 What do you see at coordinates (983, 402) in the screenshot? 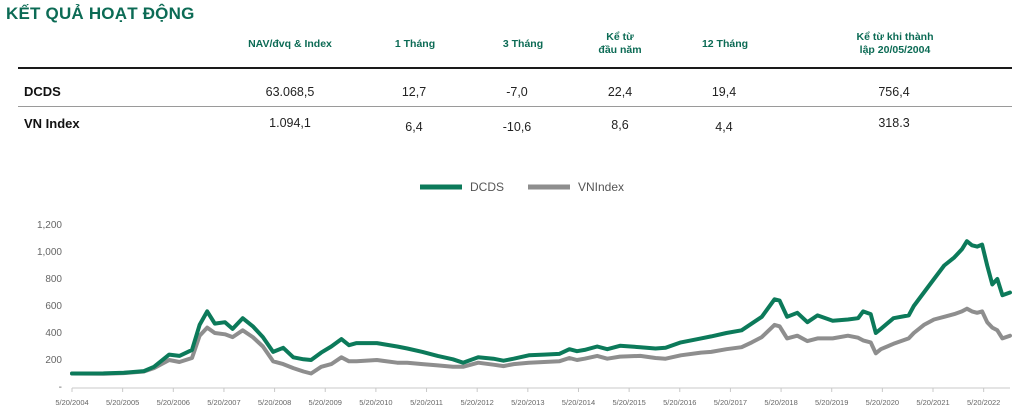
I see `x-tick-label: 5/20/2022` at bounding box center [983, 402].